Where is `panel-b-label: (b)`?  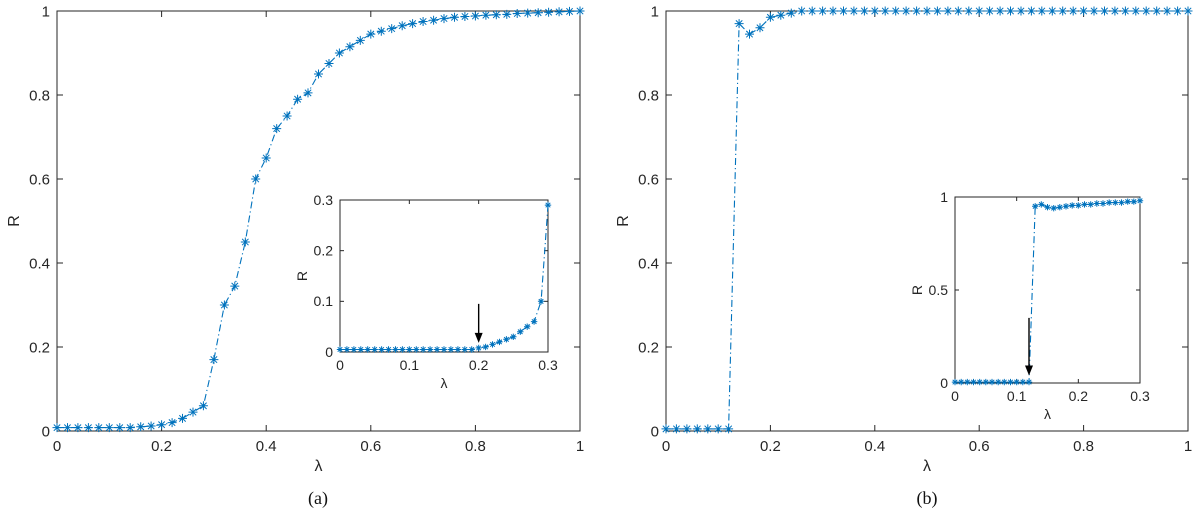 panel-b-label: (b) is located at coordinates (927, 498).